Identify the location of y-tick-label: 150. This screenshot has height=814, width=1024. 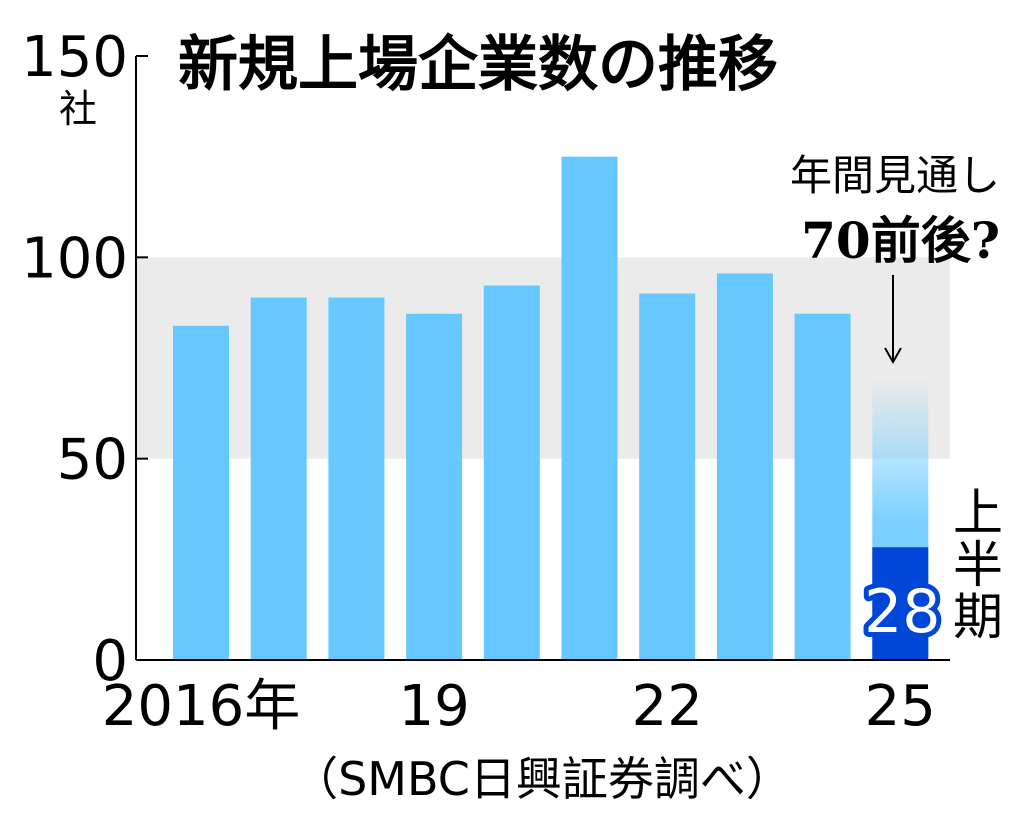
(74, 57).